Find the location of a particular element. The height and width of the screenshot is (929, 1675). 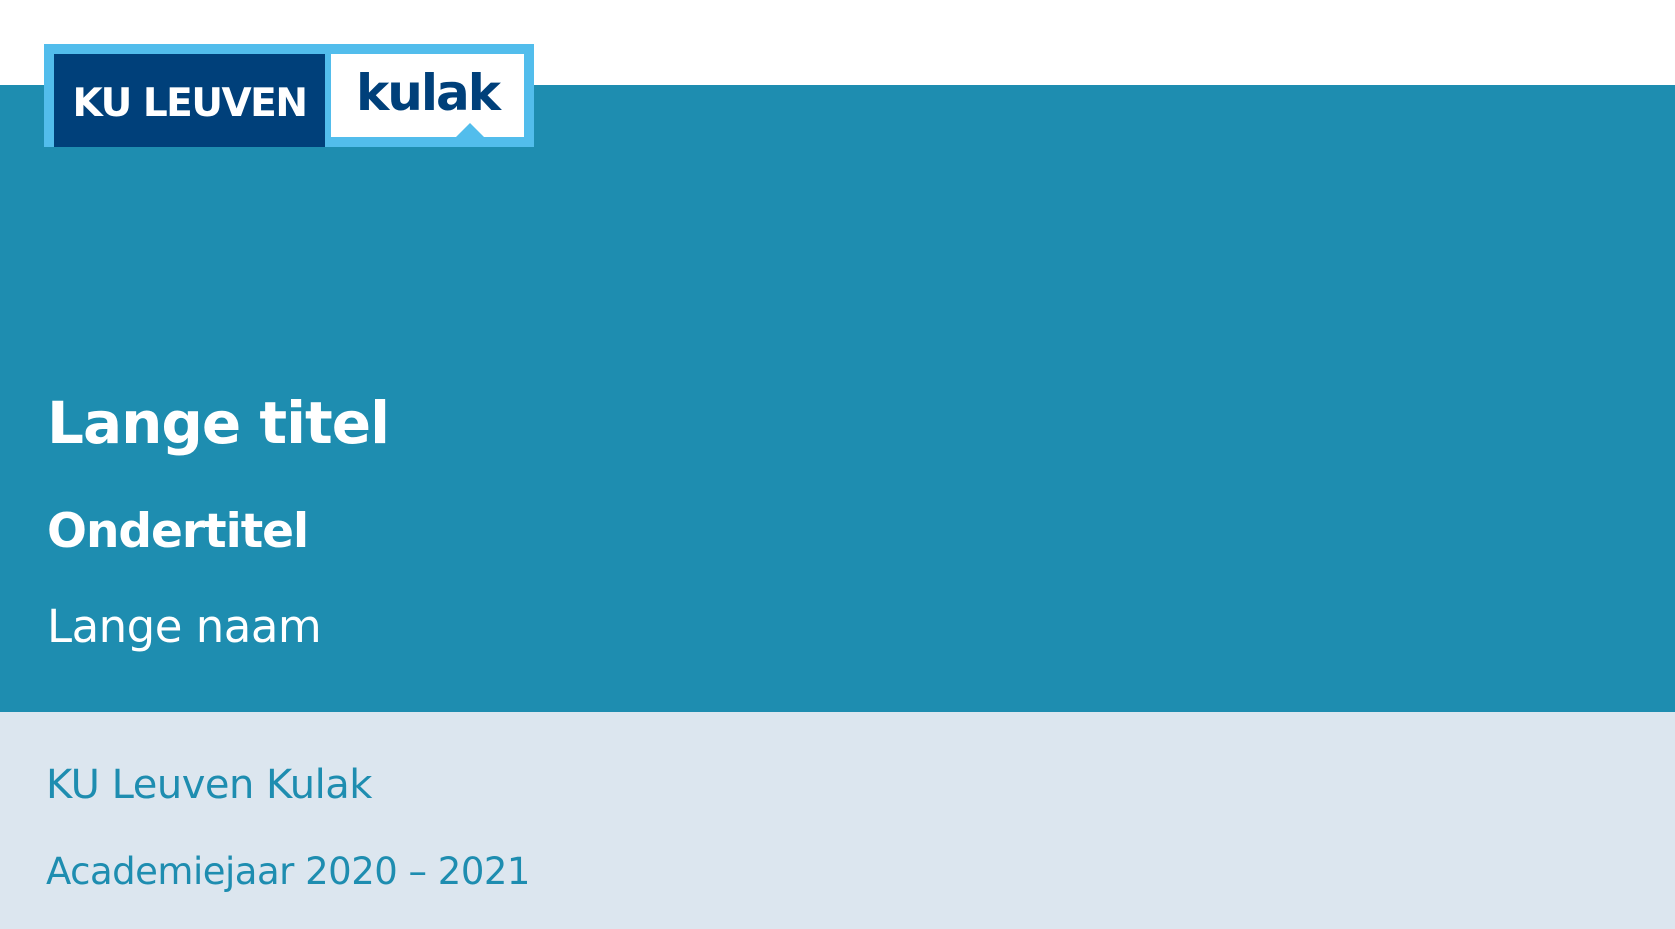

logo-ku-leuven-block: KU LEUVEN is located at coordinates (189, 100).